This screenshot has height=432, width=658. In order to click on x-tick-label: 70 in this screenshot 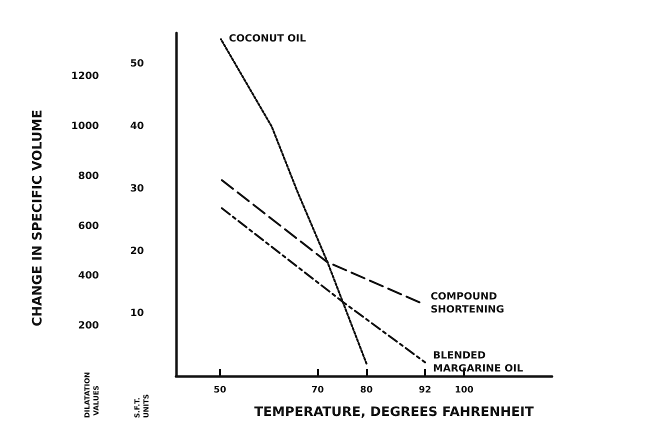, I will do `click(317, 391)`.